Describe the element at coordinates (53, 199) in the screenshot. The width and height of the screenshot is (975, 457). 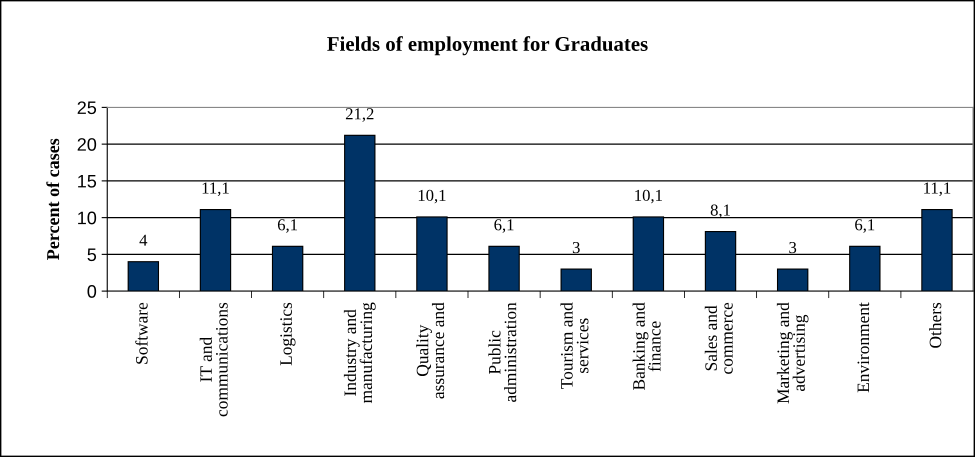
I see `y-axis-title: Percent of cases` at that location.